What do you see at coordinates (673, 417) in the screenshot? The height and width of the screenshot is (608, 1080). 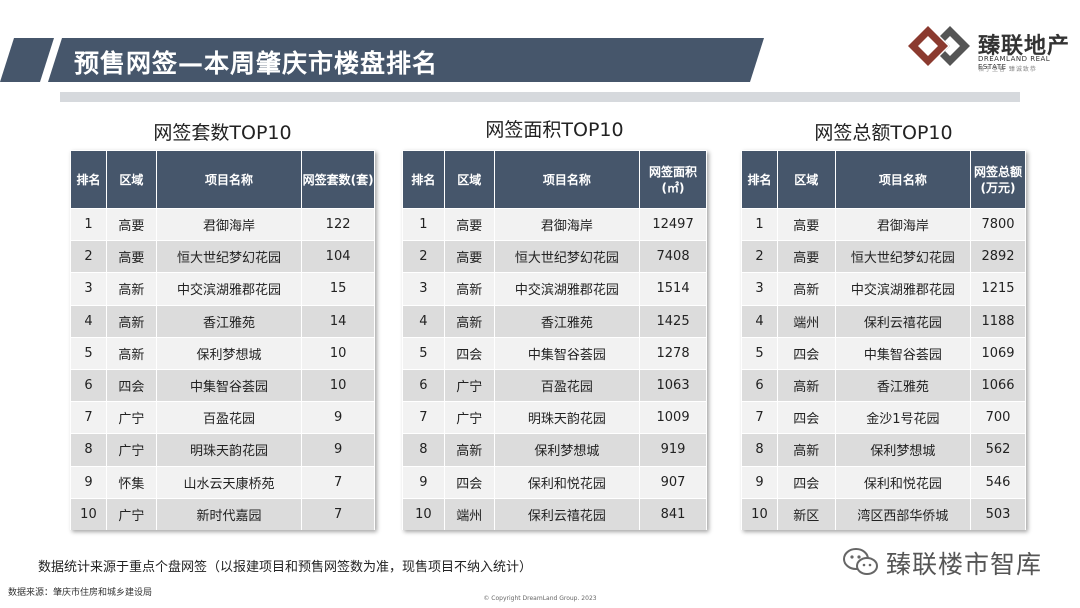 I see `value-cell: 1009` at bounding box center [673, 417].